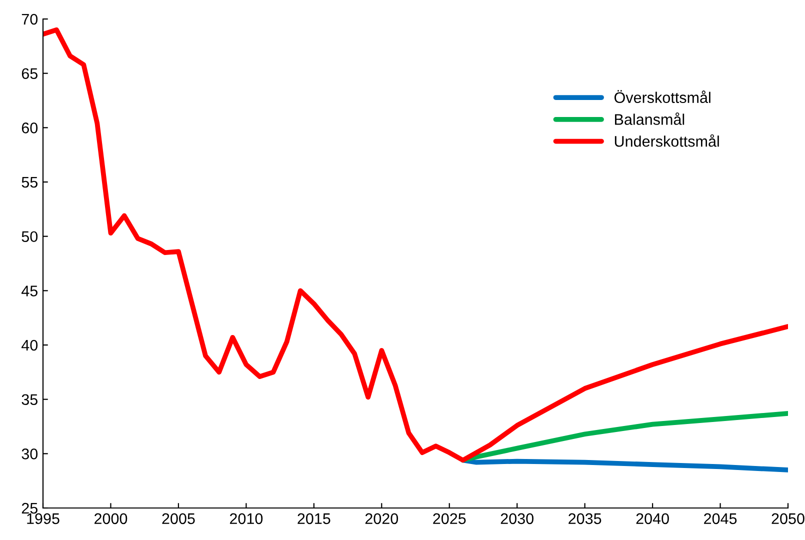 This screenshot has height=540, width=805. Describe the element at coordinates (720, 518) in the screenshot. I see `x-tick-label: 2045` at that location.